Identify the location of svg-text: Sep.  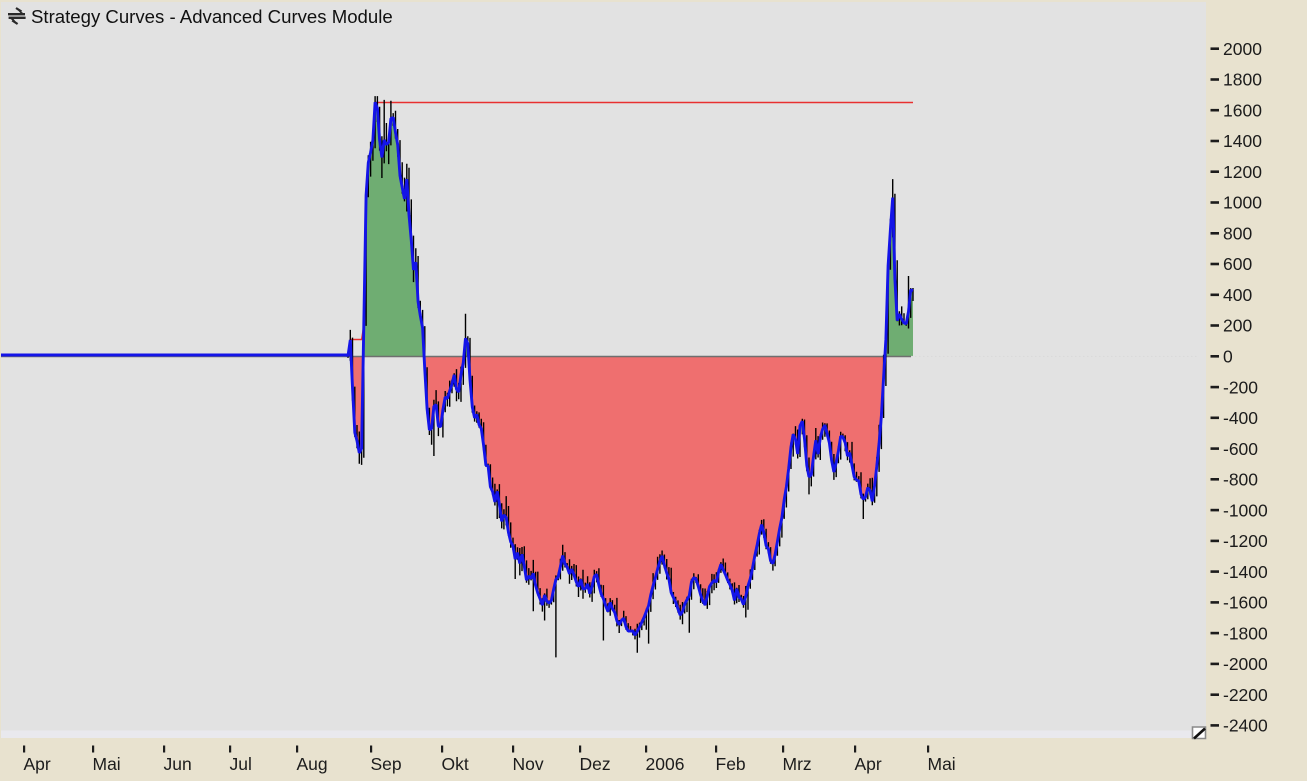
(386, 764).